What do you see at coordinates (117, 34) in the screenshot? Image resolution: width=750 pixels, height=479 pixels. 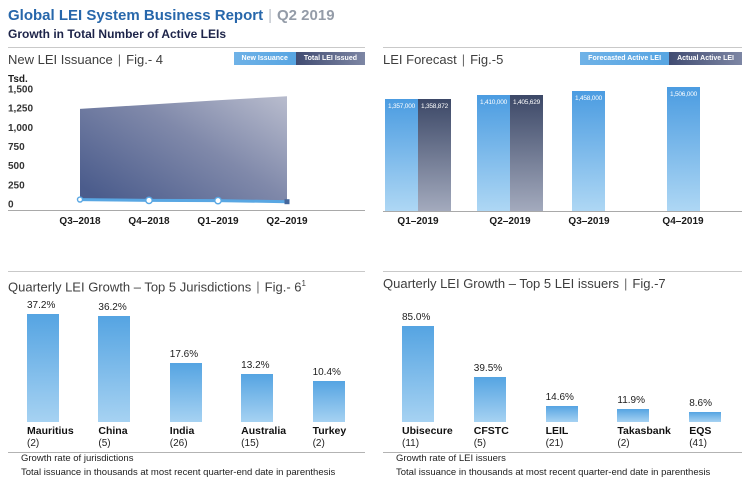 I see `report-subtitle: Growth in Total Number of Active LEIs` at bounding box center [117, 34].